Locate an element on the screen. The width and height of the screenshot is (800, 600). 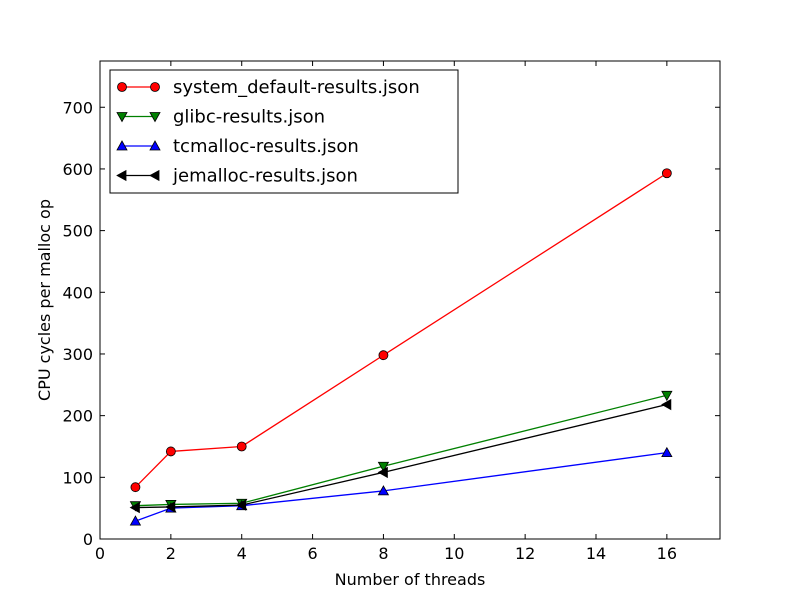
legend-entry: tcmalloc-results.json is located at coordinates (237, 146).